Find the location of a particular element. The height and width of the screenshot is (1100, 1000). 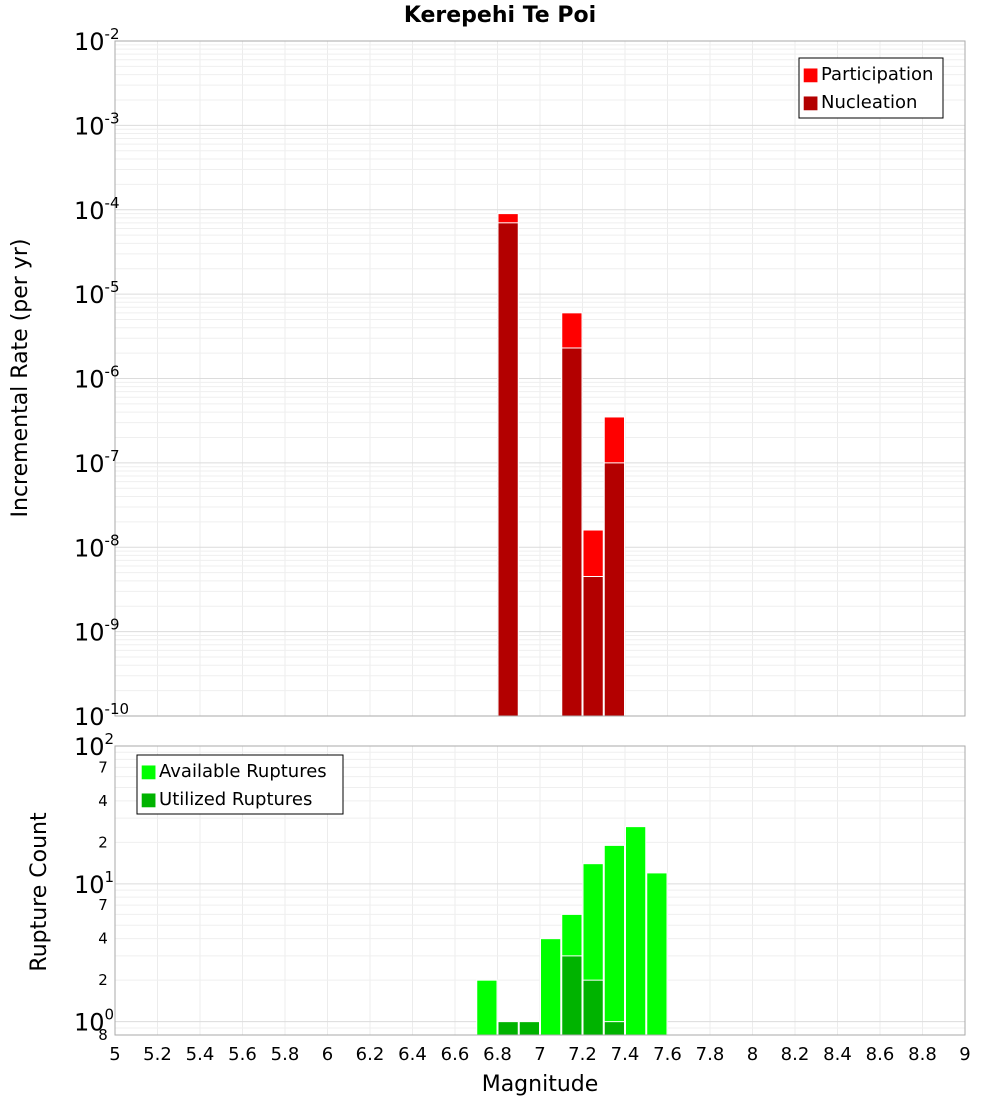

rate-legend: ■ Participation ■ Nucleation is located at coordinates (871, 88).